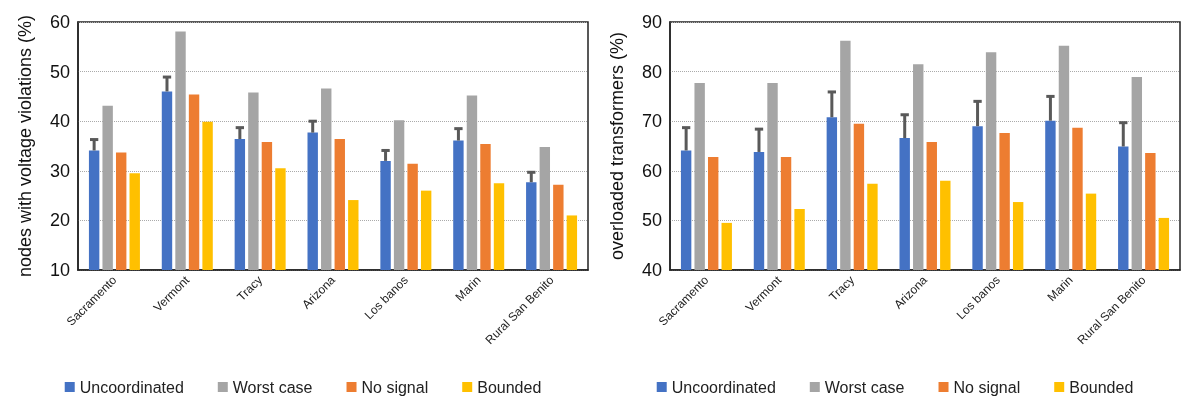 The image size is (1198, 402). I want to click on y-tick-label: 10, so click(59, 270).